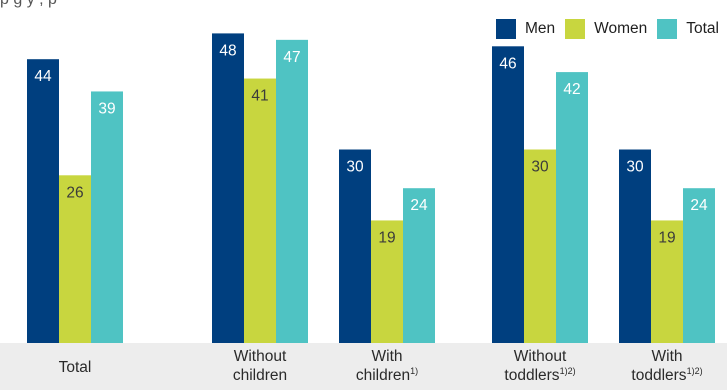  I want to click on bar-value-men-1: 48, so click(227, 50).